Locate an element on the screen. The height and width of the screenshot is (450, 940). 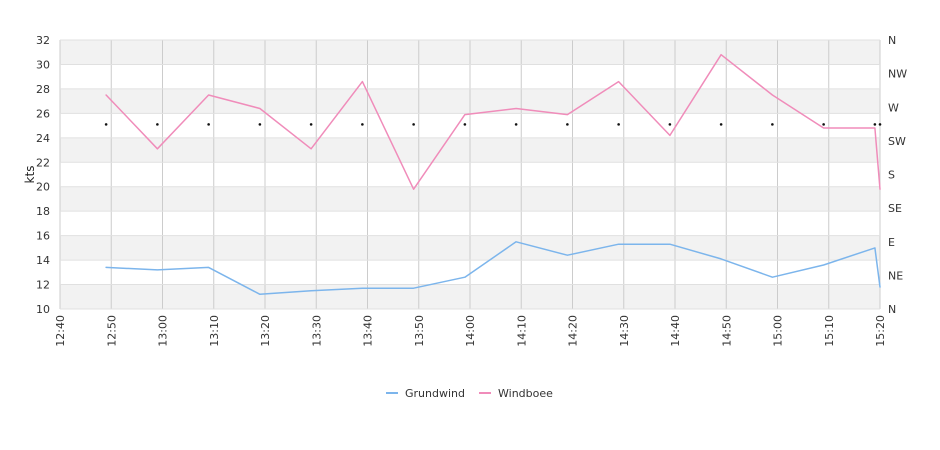
direction-tick-label: S is located at coordinates (891, 175).